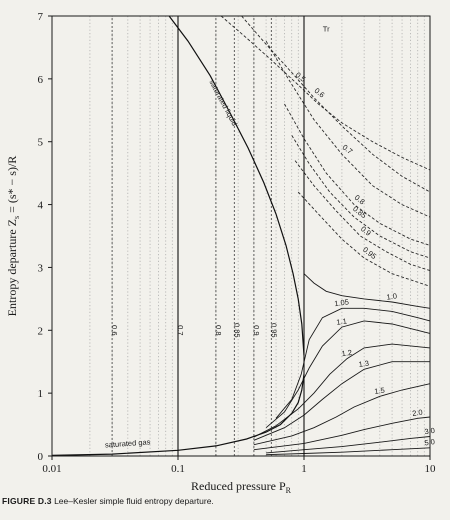 This screenshot has height=520, width=450. Describe the element at coordinates (241, 487) in the screenshot. I see `x-axis-title: Reduced pressure PR` at that location.